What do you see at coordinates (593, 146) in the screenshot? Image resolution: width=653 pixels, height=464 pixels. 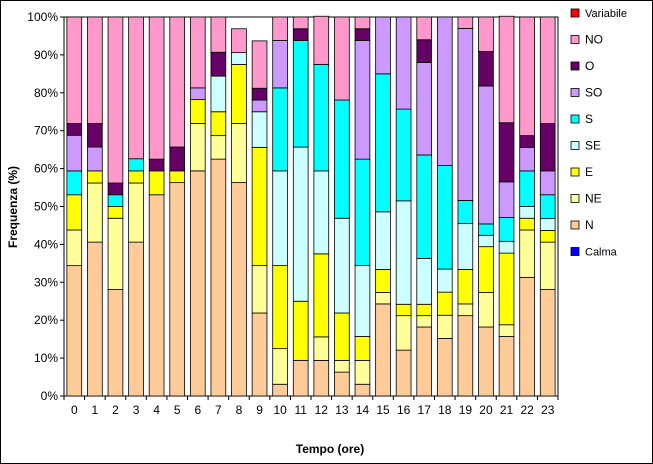 I see `legend-label: SE` at bounding box center [593, 146].